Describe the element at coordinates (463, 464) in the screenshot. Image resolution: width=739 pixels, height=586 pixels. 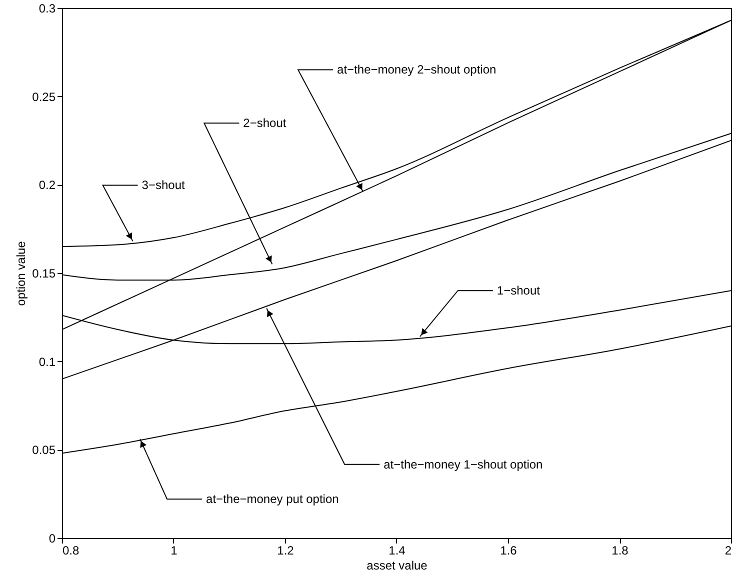
I see `annotation: at−the−money 1−shout option` at that location.